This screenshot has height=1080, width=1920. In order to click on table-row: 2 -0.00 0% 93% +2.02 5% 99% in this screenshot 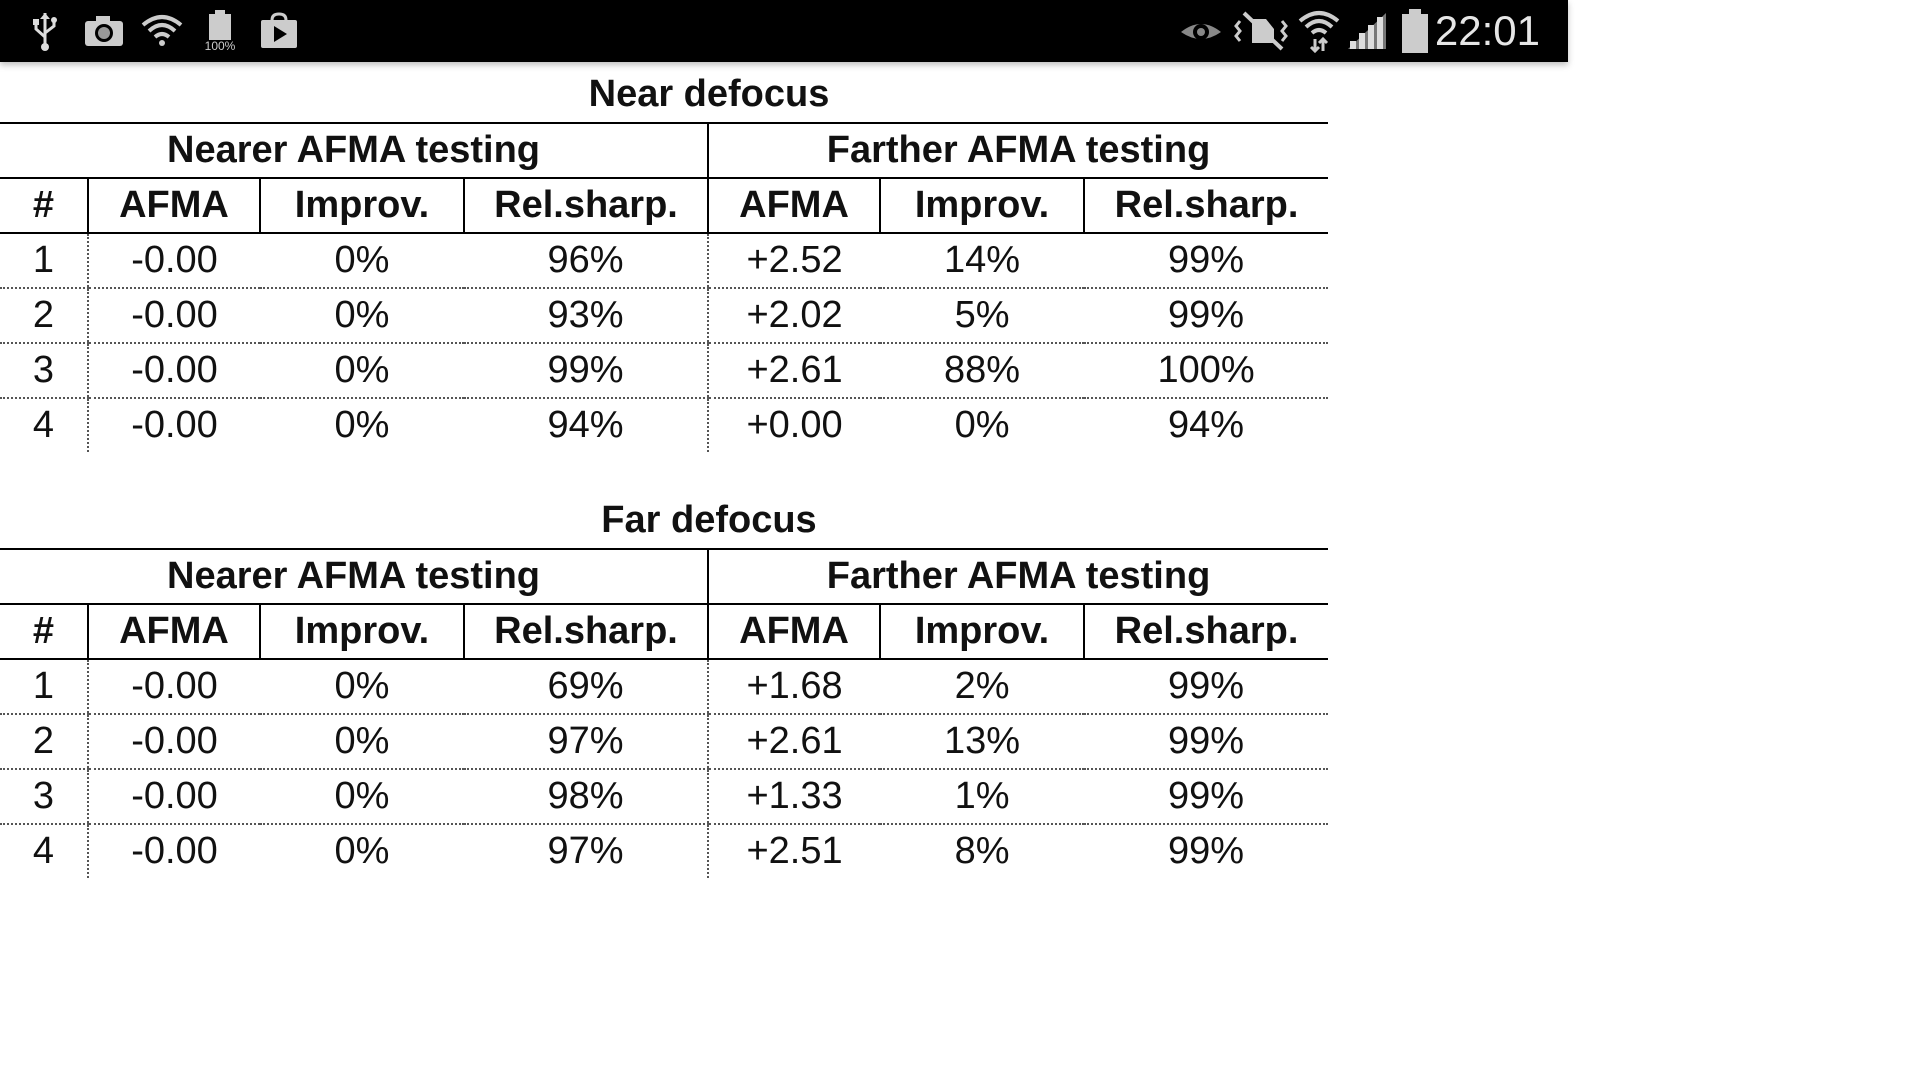, I will do `click(664, 316)`.